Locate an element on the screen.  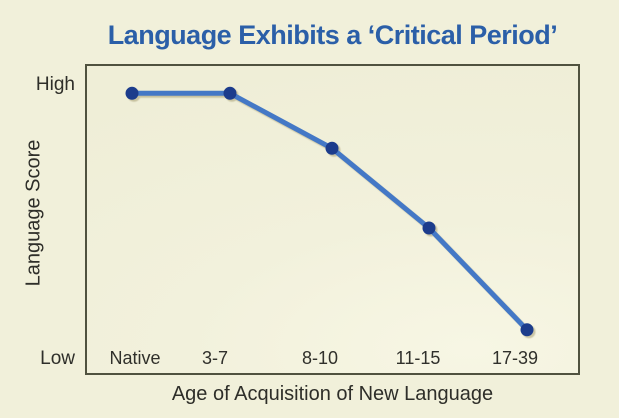
x-tick-label: 3-7 is located at coordinates (215, 358).